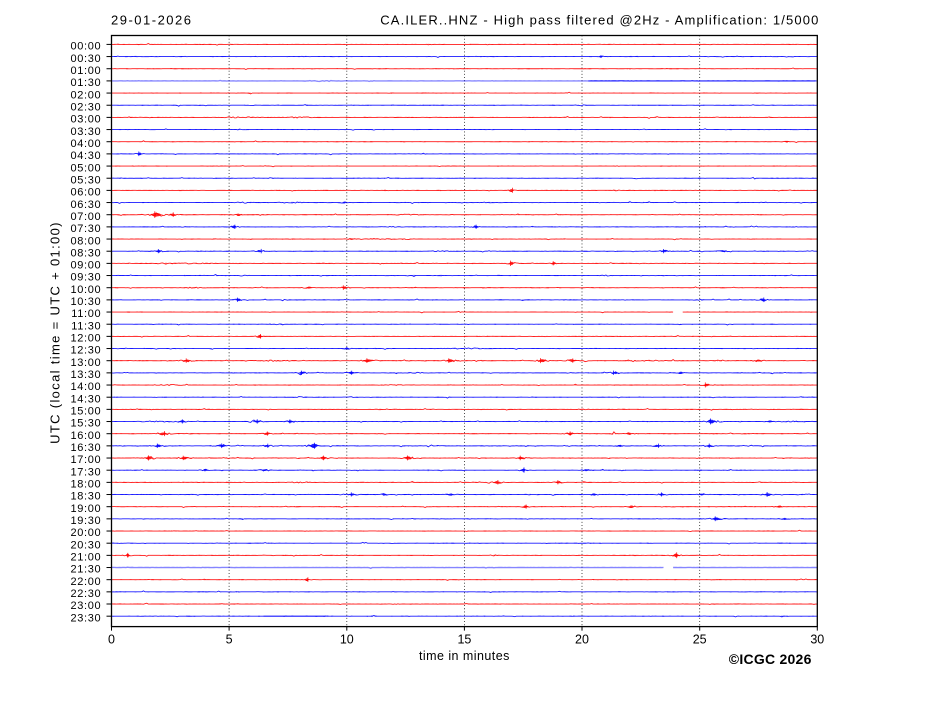 The image size is (927, 701). Describe the element at coordinates (152, 20) in the screenshot. I see `svg-text: 29-01-2026` at that location.